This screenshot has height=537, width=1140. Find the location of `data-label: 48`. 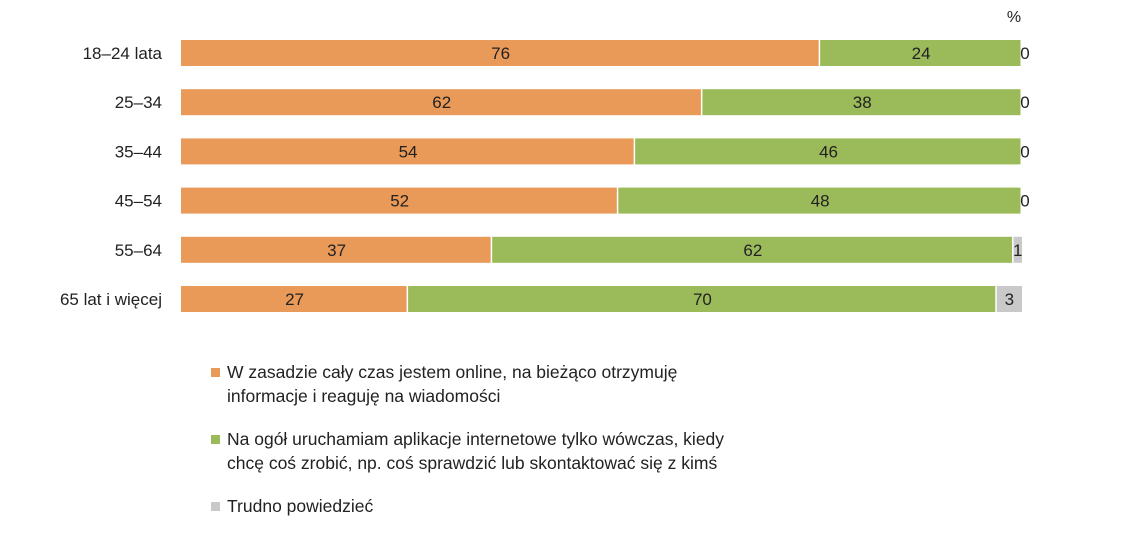

data-label: 48 is located at coordinates (820, 201).